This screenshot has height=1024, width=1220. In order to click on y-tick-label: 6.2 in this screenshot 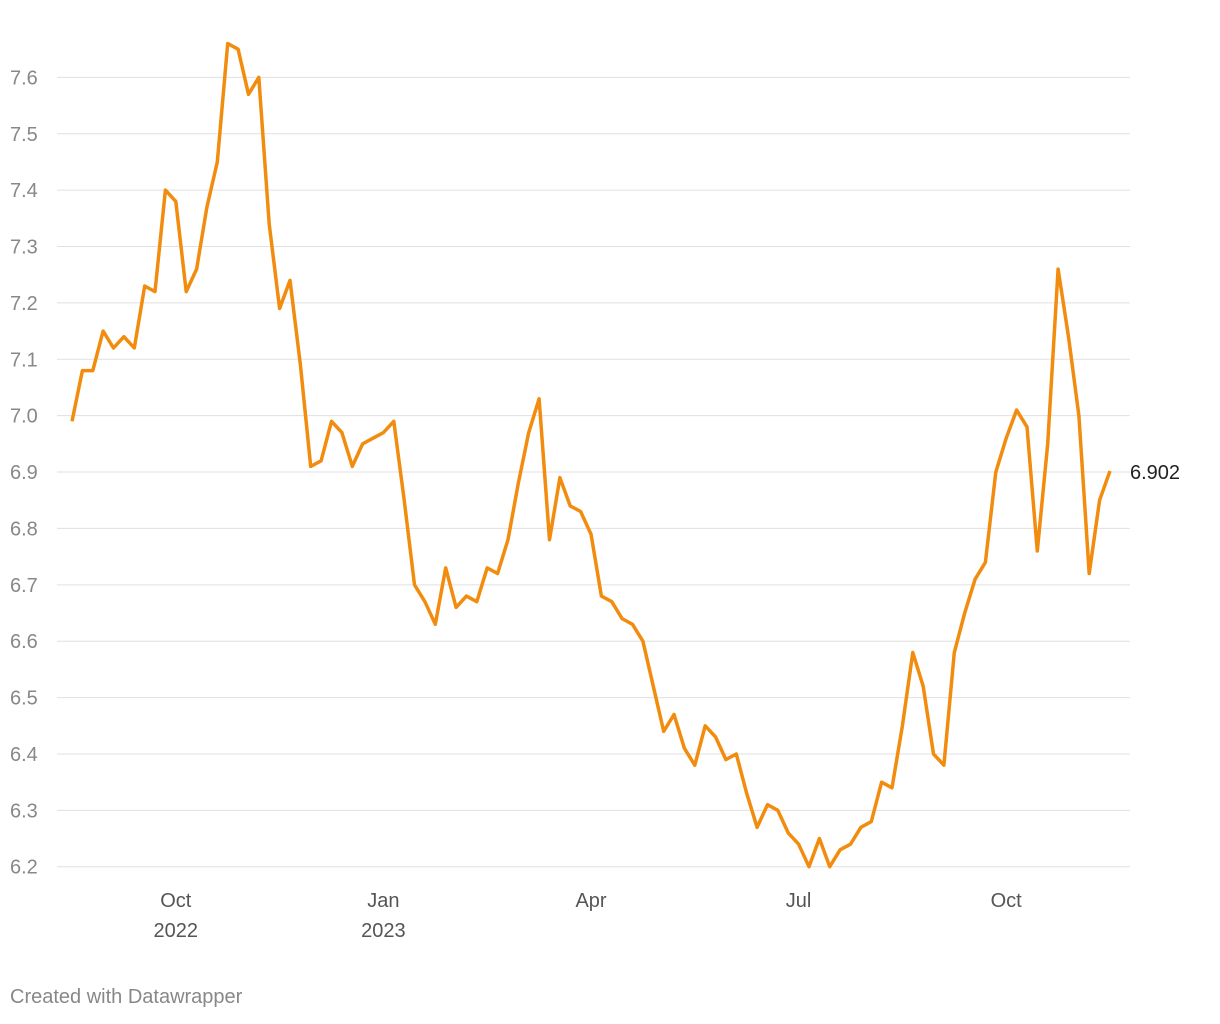, I will do `click(24, 868)`.